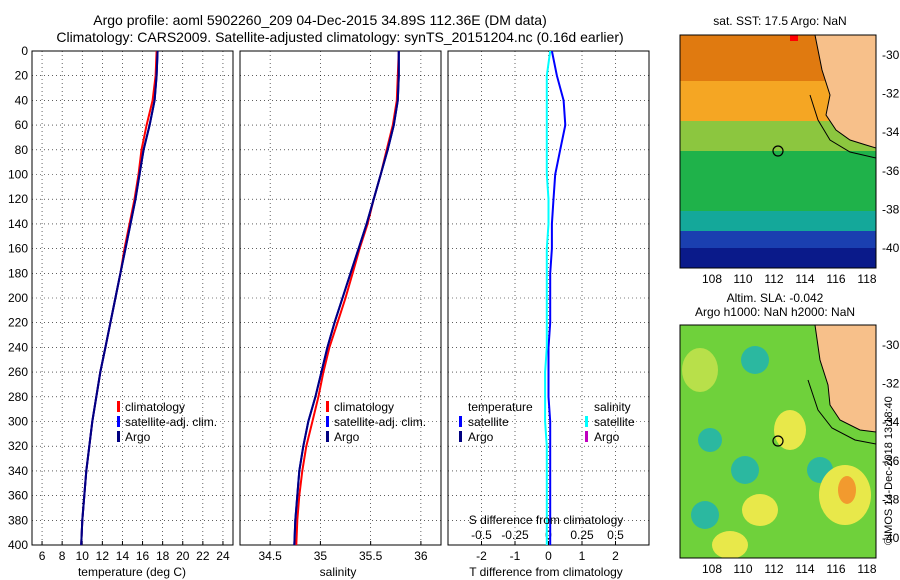 The image size is (900, 580). Describe the element at coordinates (586, 436) in the screenshot. I see `legend-s-argo-swatch` at that location.